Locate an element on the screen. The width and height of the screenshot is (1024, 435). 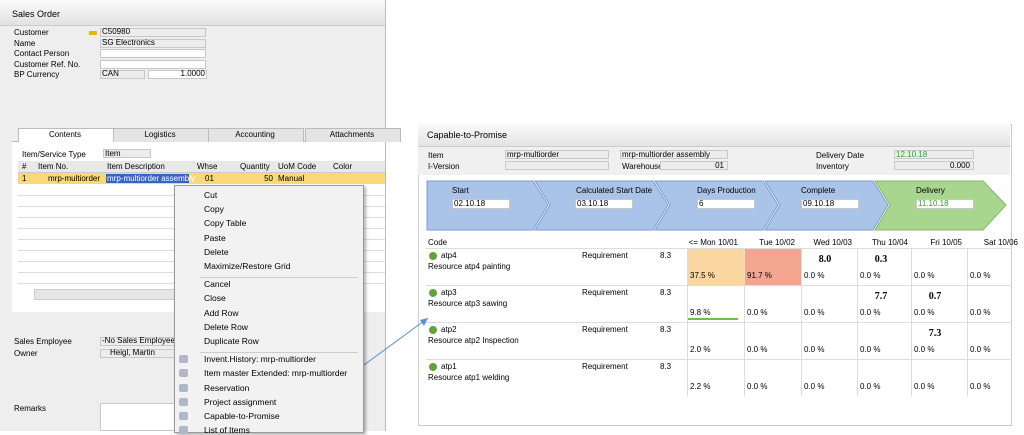
field-value: 12.10.18 is located at coordinates (912, 154).